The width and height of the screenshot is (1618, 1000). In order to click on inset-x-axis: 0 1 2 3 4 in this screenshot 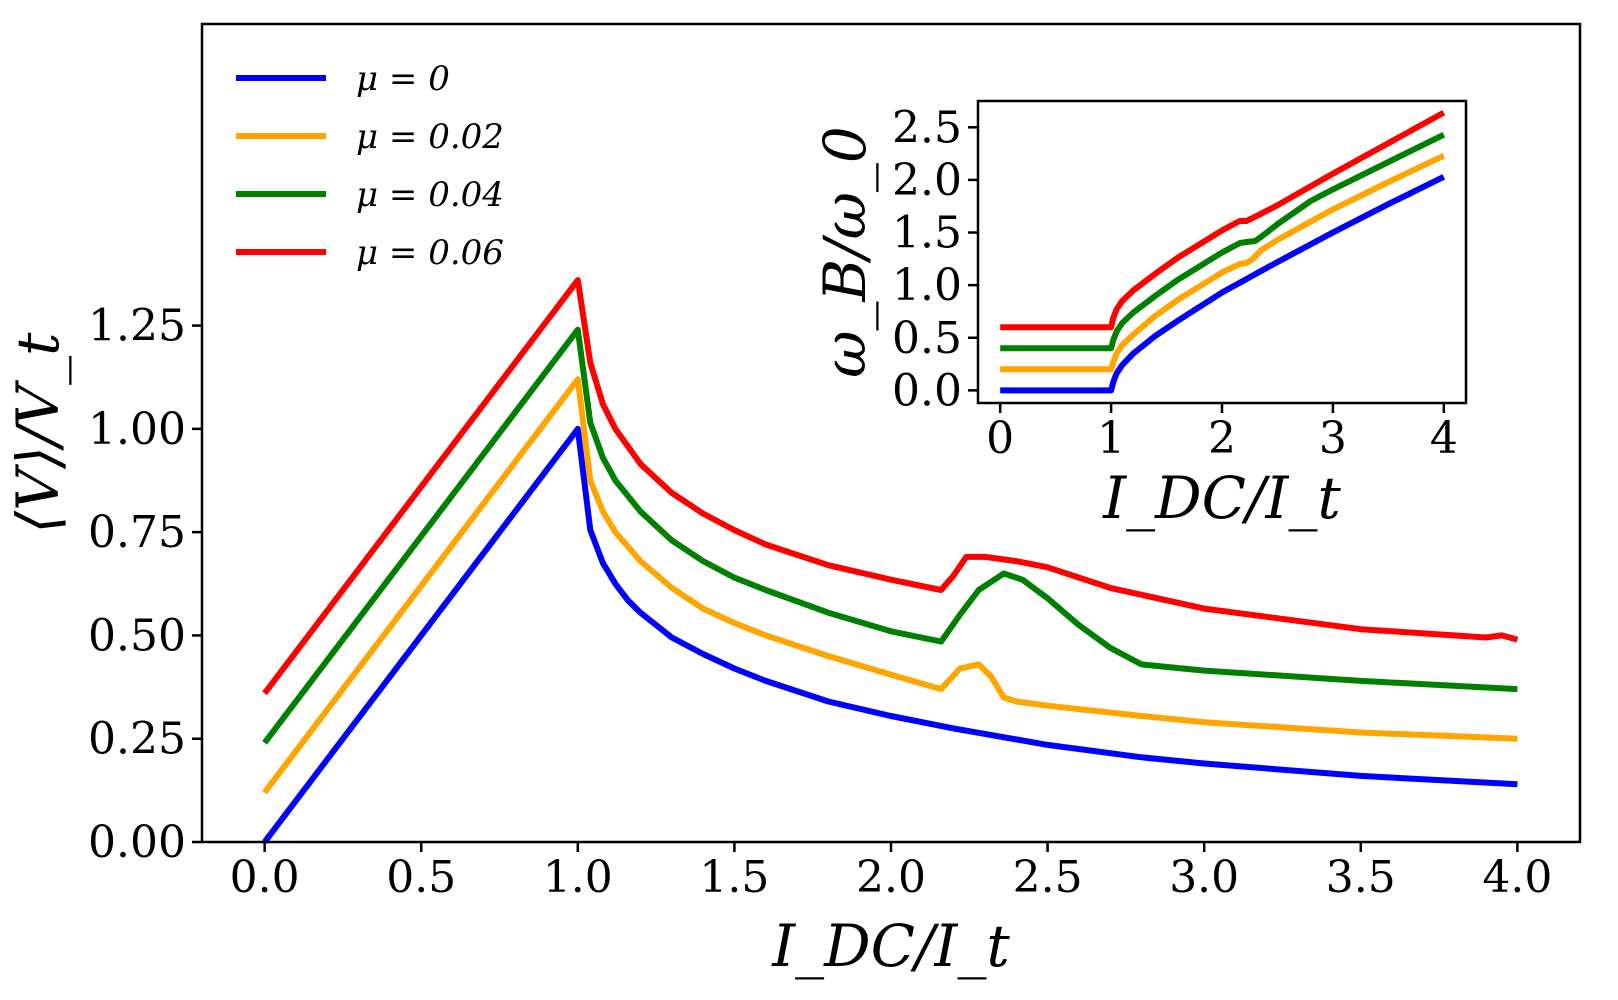, I will do `click(1222, 433)`.